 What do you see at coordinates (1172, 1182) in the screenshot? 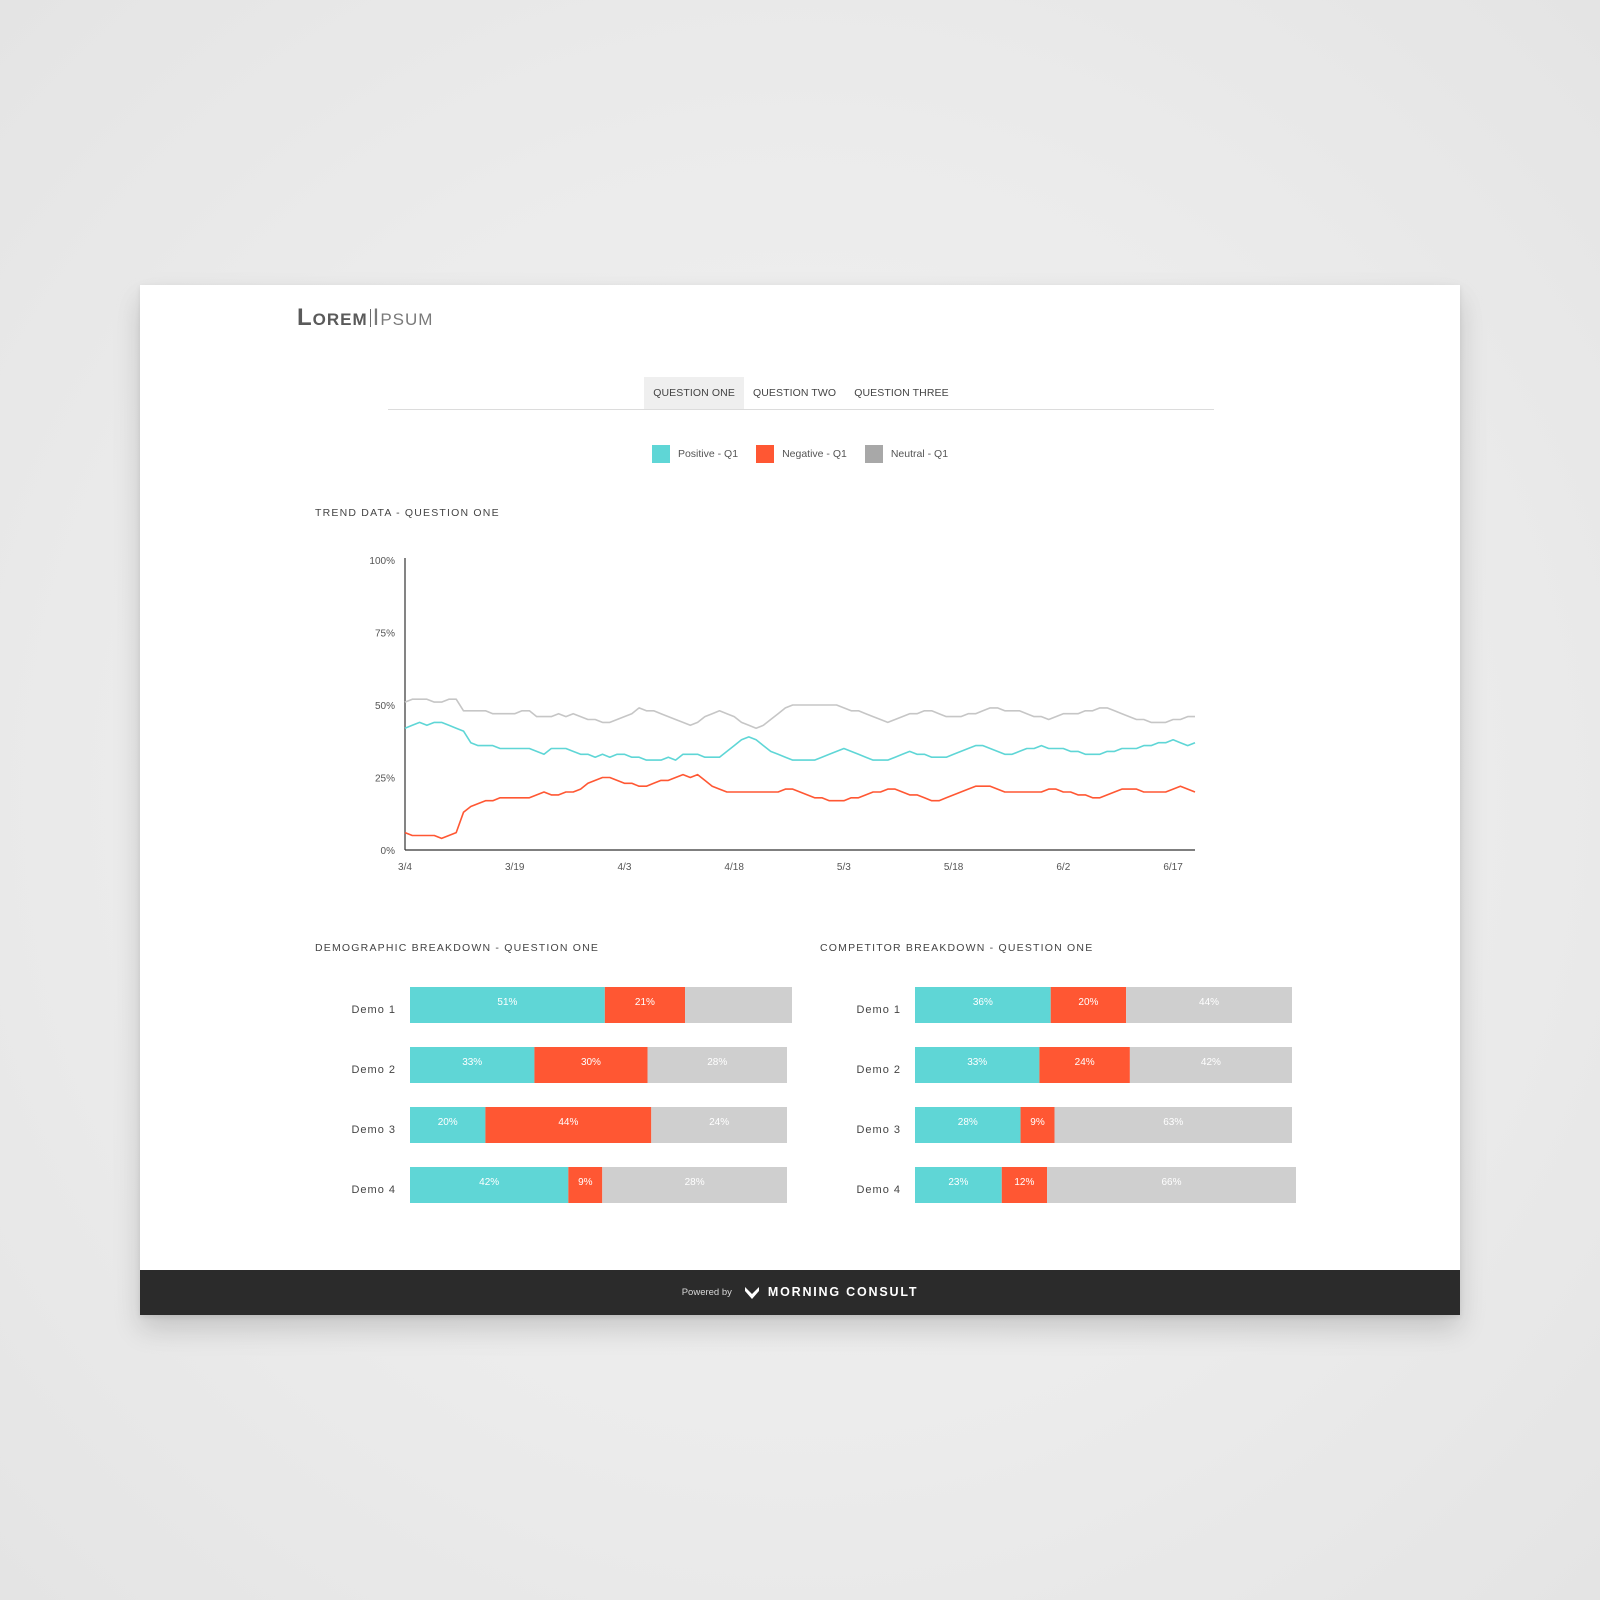
I see `bar-data-label: 66%` at bounding box center [1172, 1182].